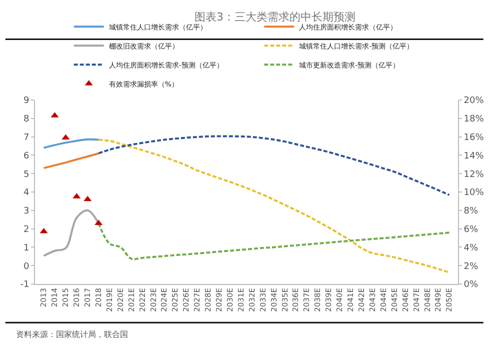 The image size is (500, 362). Describe the element at coordinates (26, 156) in the screenshot. I see `y-tick-label: 6` at that location.